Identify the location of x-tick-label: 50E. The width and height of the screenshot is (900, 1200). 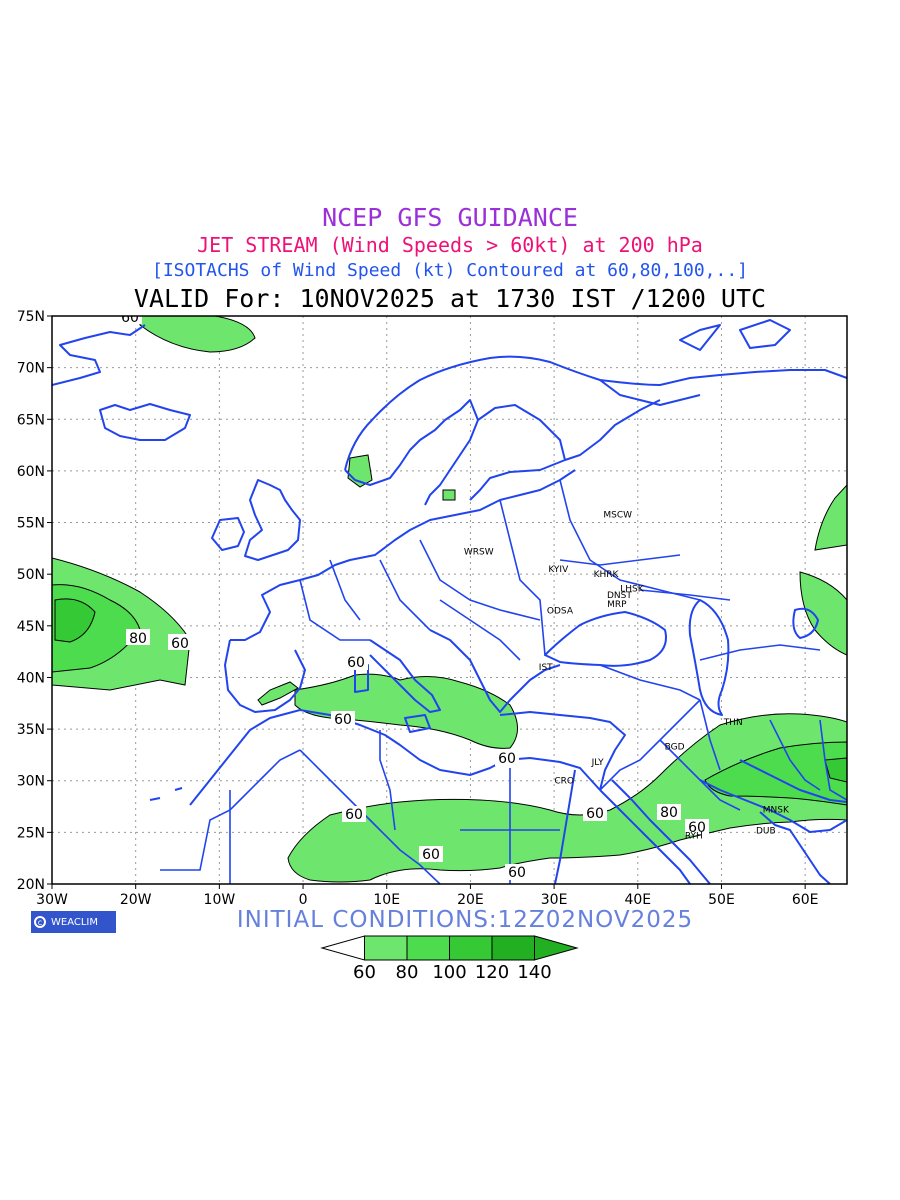
(721, 900).